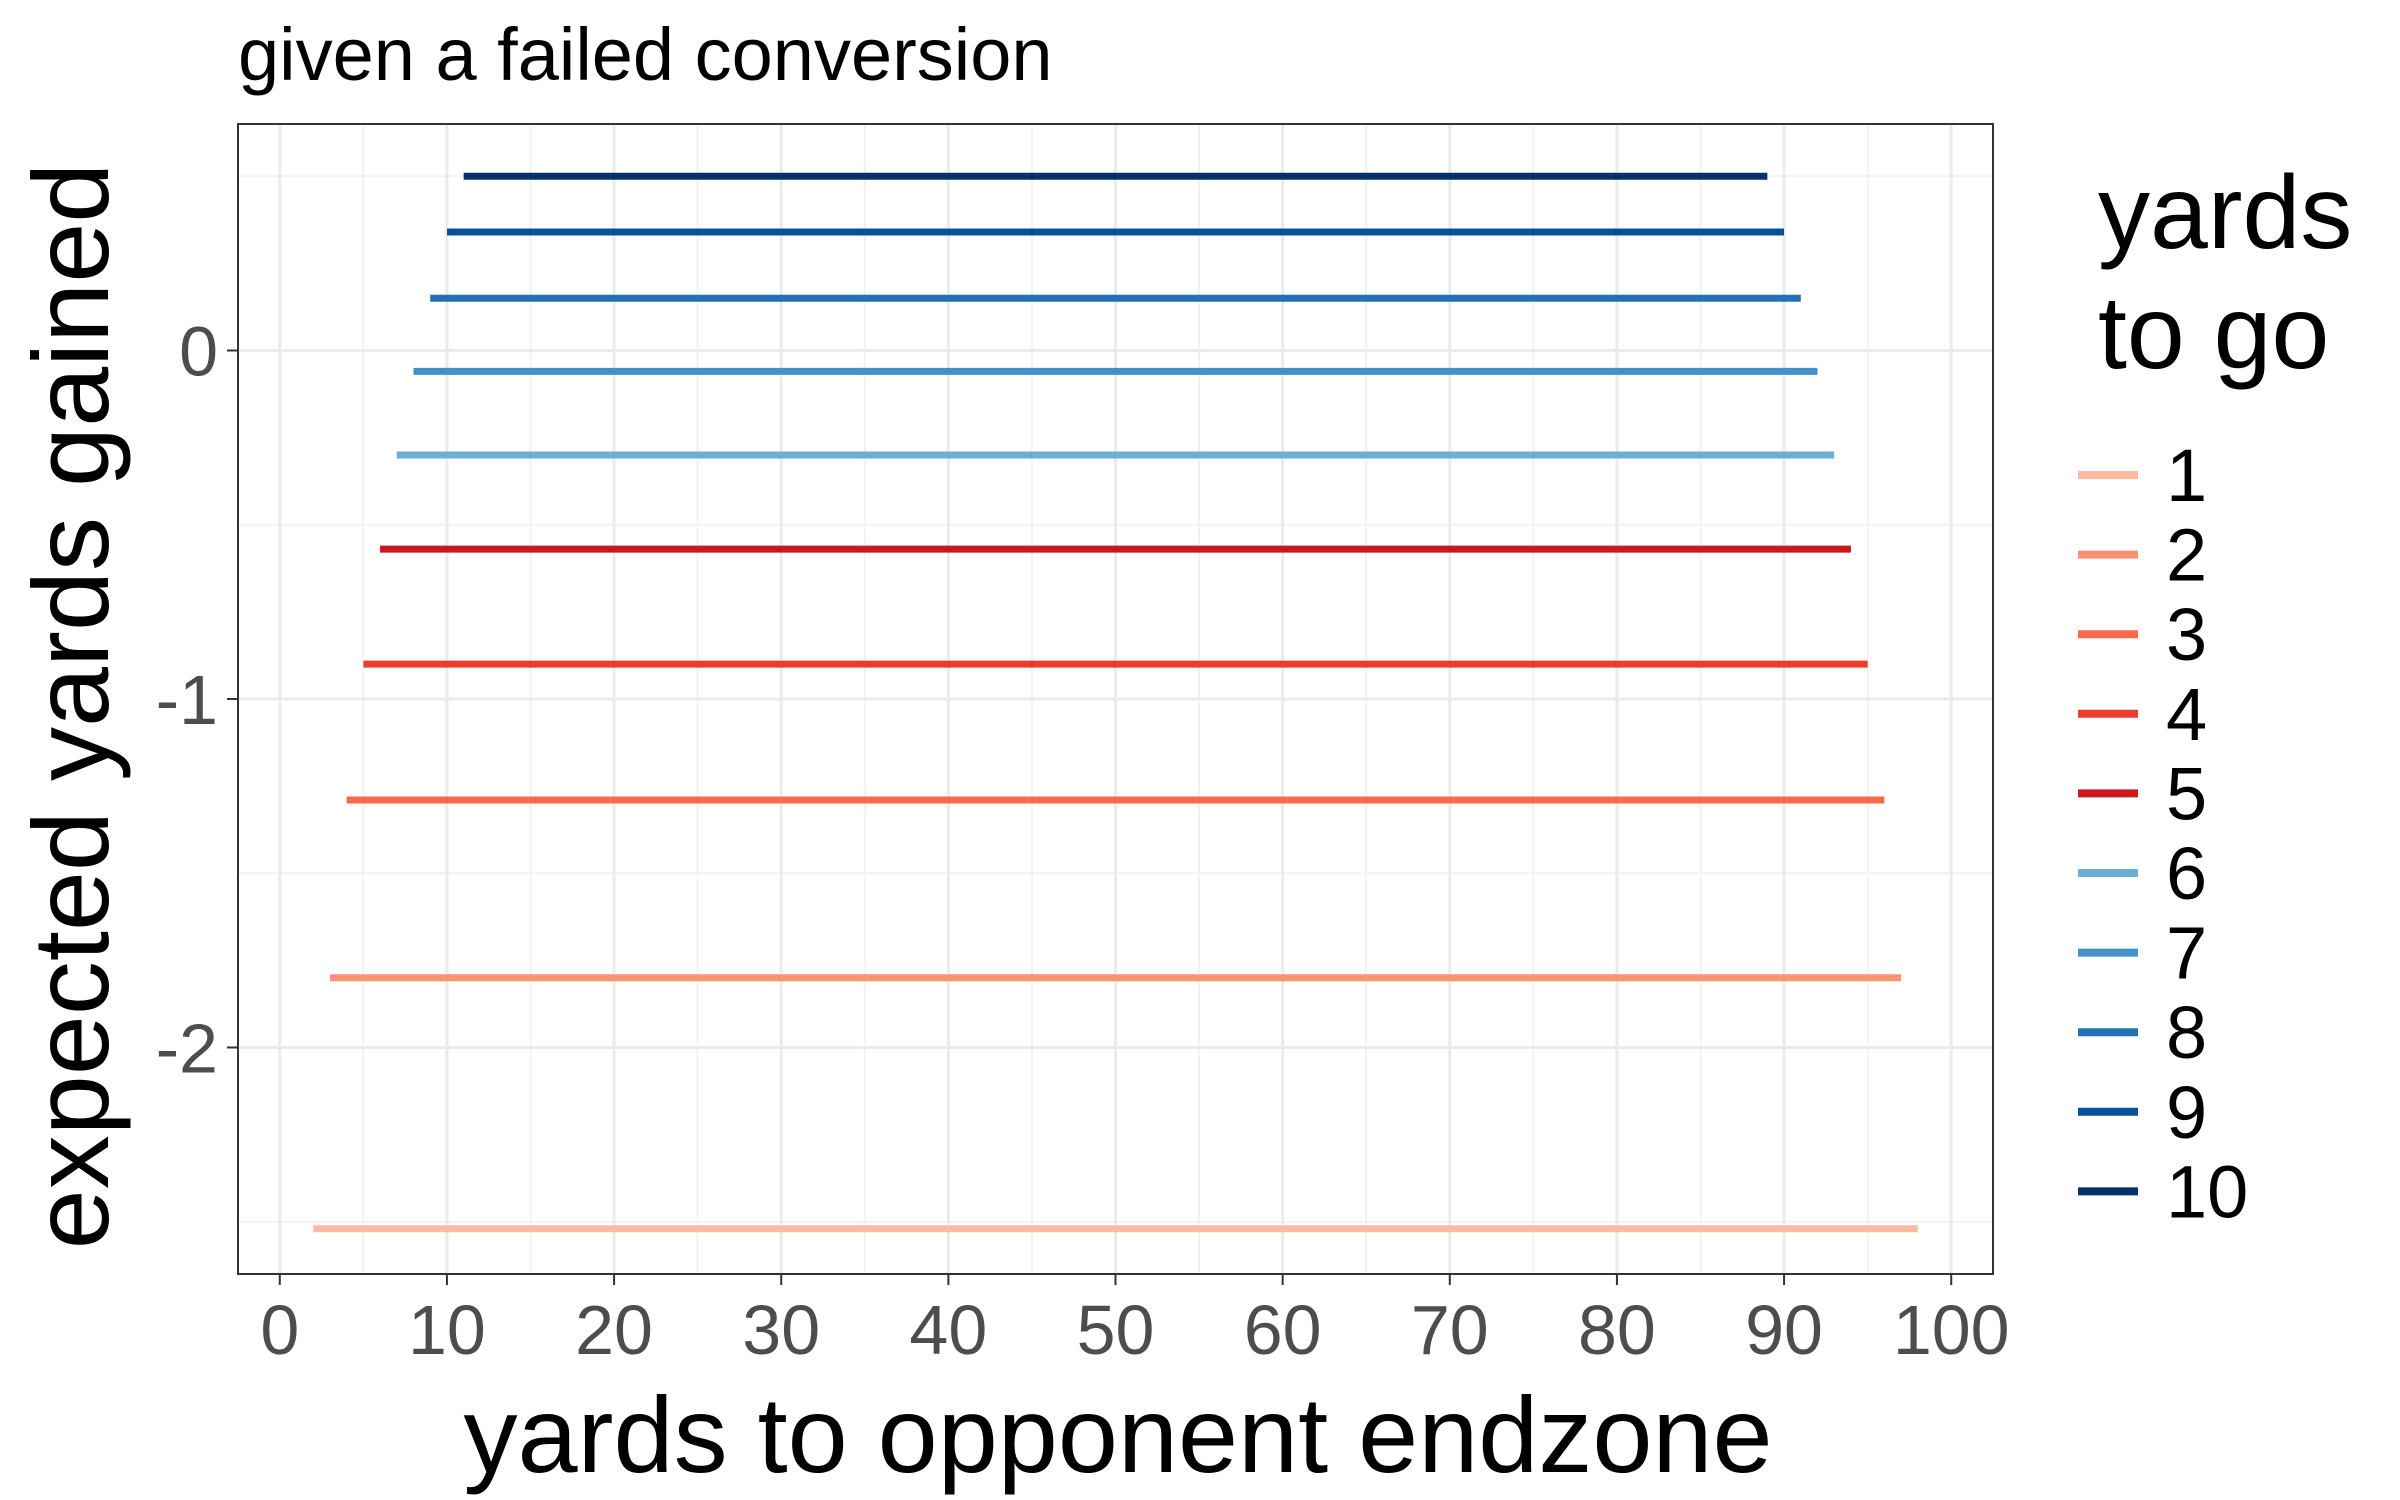 The height and width of the screenshot is (1500, 2400). What do you see at coordinates (2186, 555) in the screenshot?
I see `legend-label-2: 2` at bounding box center [2186, 555].